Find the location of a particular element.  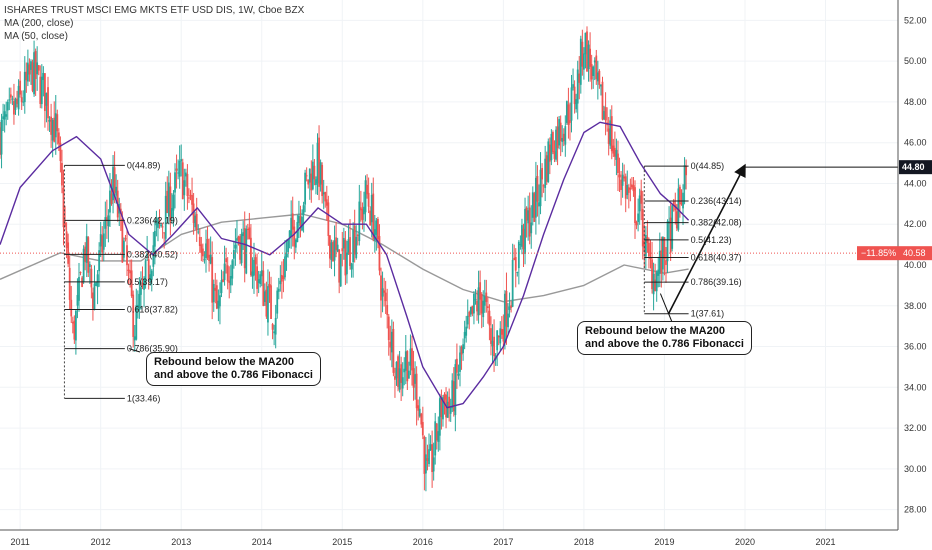

fib-right-level-label: 0.618(40.37) is located at coordinates (716, 257).